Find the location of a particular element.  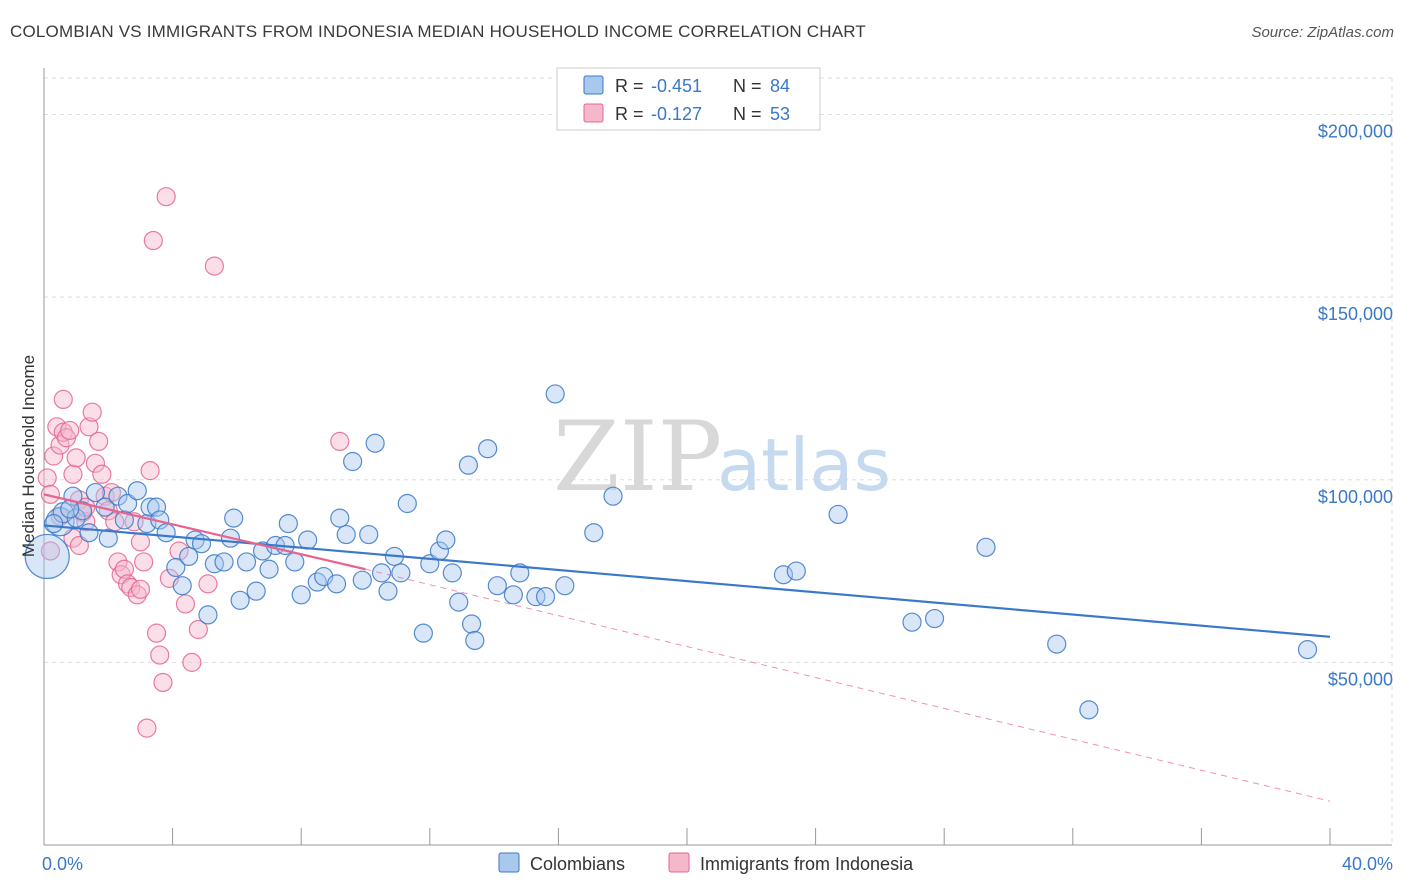

y-tick-labels: $50,000 $100,000 $150,000 $200,000 is located at coordinates (1355, 406).